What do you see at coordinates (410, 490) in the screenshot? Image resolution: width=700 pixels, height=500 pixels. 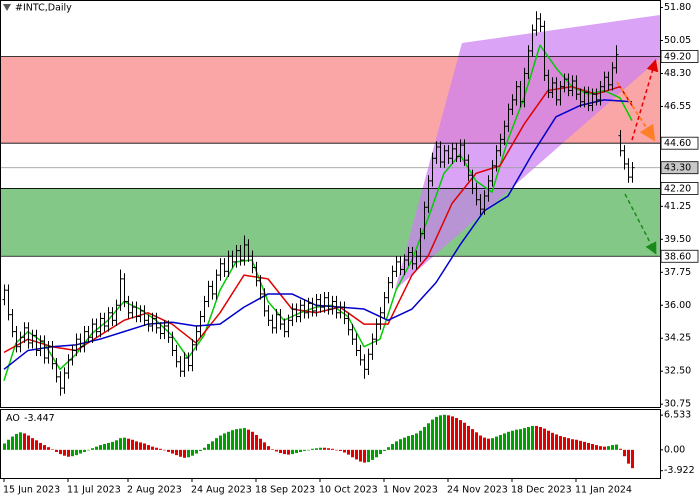 I see `x-tick-label: 1 Nov 2023` at bounding box center [410, 490].